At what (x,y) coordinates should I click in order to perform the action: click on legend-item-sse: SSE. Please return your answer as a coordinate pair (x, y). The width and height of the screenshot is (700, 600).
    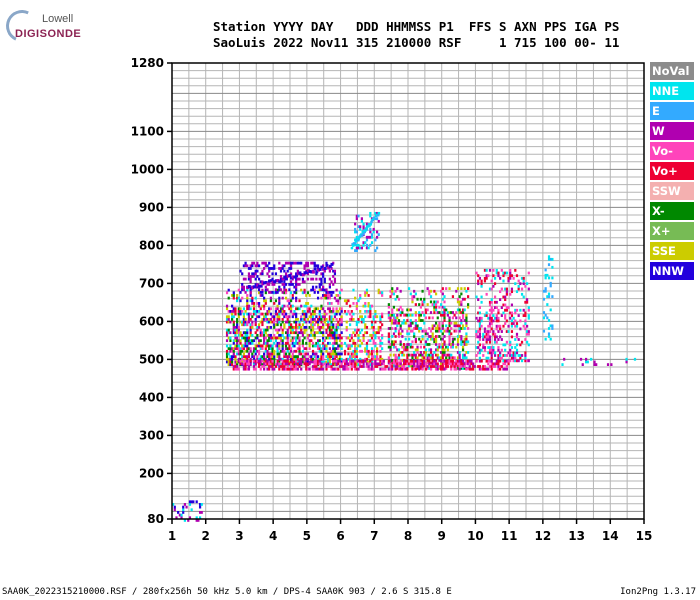
    Looking at the image, I should click on (672, 251).